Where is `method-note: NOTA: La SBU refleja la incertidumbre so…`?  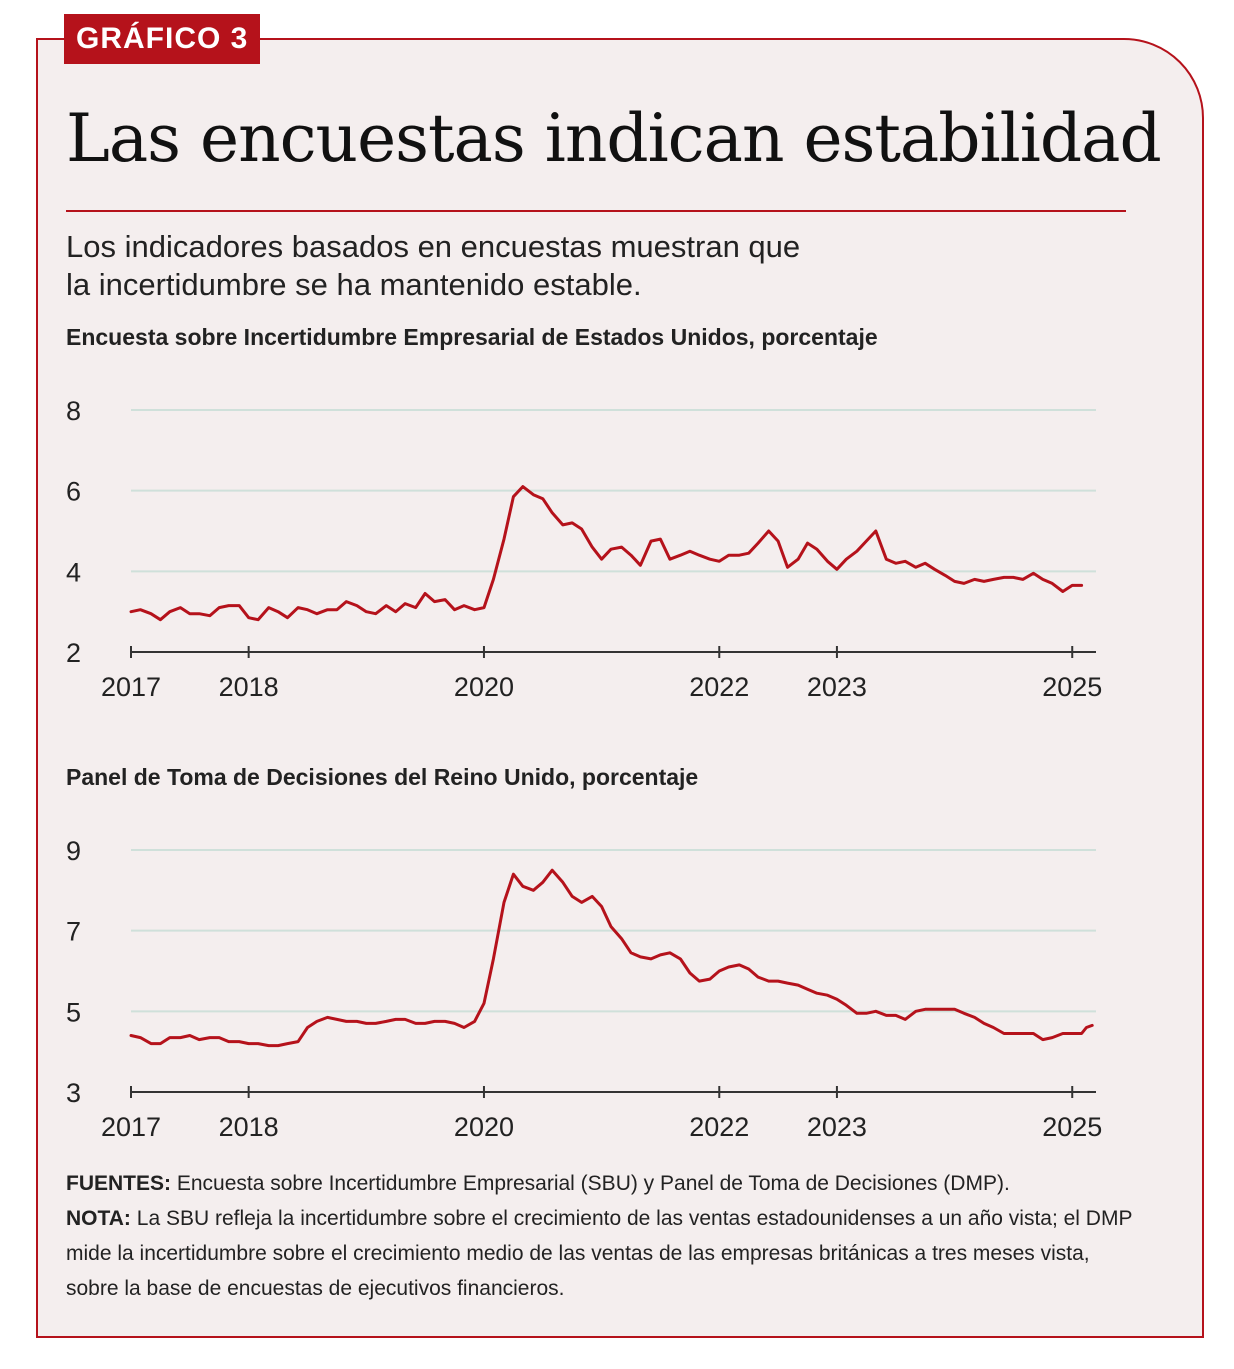
method-note: NOTA: La SBU refleja la incertidumbre so… is located at coordinates (606, 1253).